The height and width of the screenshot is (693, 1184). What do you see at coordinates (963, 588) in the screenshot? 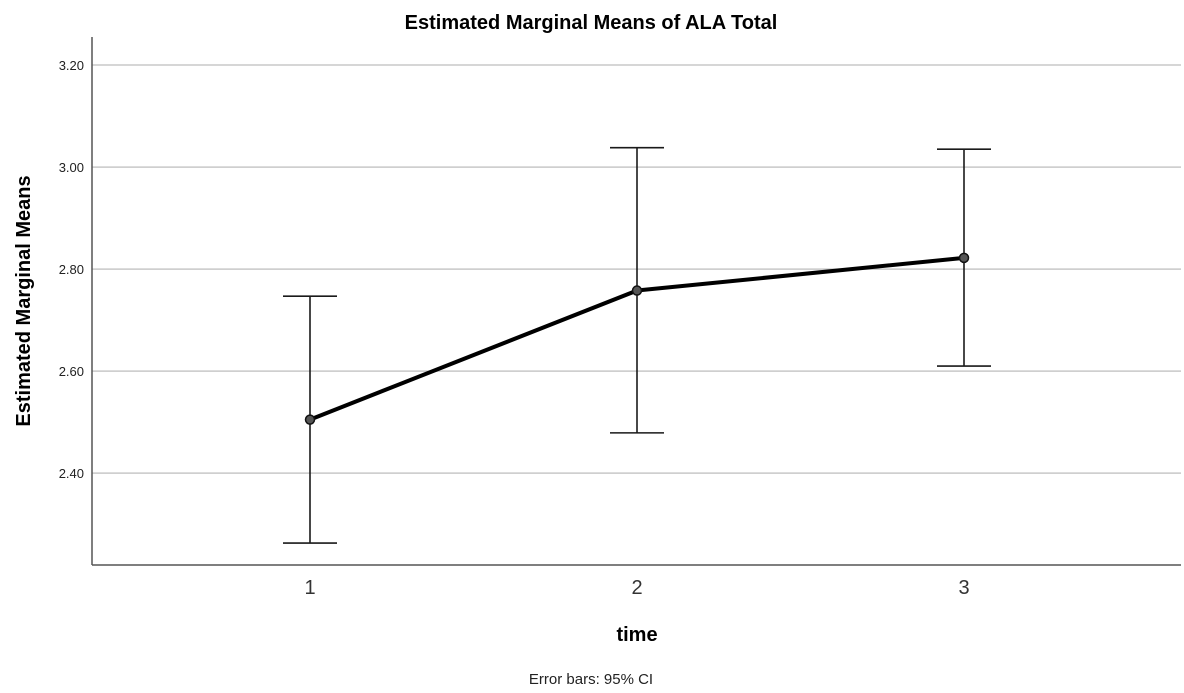
I see `x-tick-label: 3` at bounding box center [963, 588].